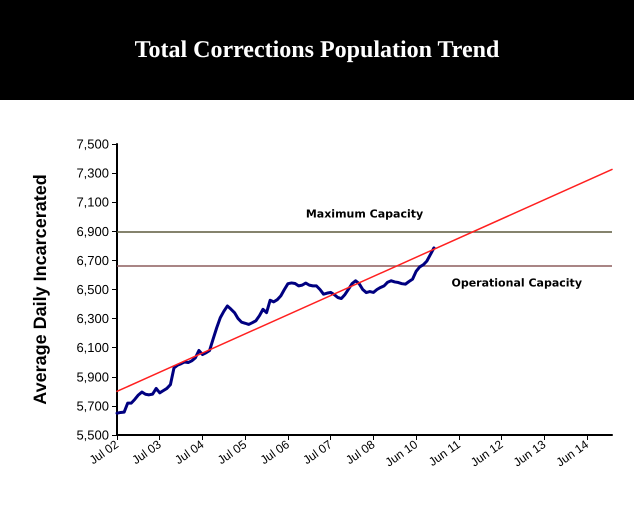  What do you see at coordinates (92, 406) in the screenshot?
I see `y-tick-label: 5,700` at bounding box center [92, 406].